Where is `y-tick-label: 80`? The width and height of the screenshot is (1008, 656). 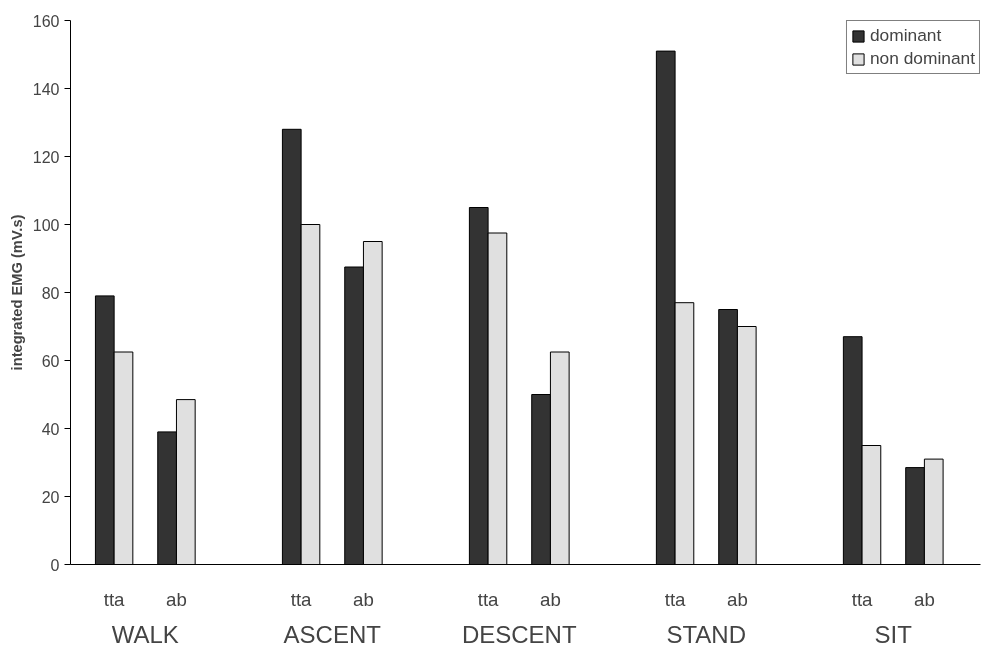
y-tick-label: 80 is located at coordinates (50, 293).